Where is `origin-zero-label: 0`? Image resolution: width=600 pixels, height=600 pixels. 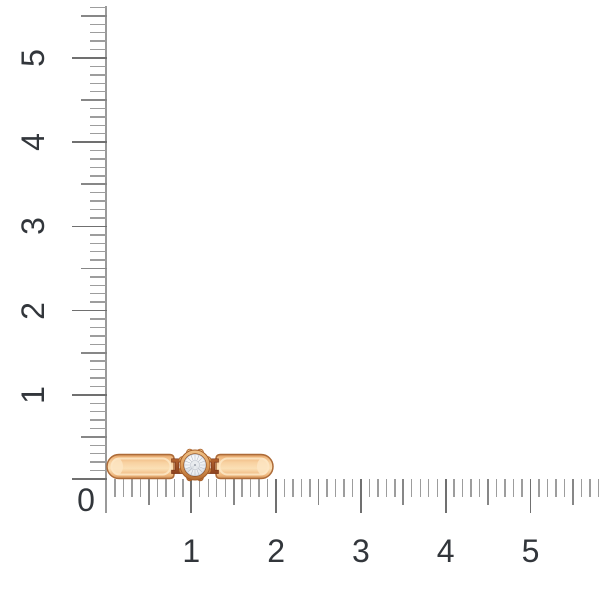
origin-zero-label: 0 is located at coordinates (86, 500).